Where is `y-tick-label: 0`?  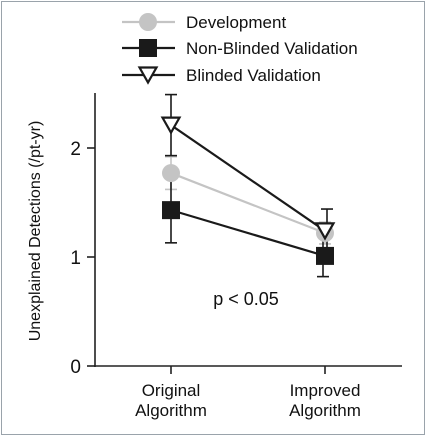
y-tick-label: 0 is located at coordinates (75, 367).